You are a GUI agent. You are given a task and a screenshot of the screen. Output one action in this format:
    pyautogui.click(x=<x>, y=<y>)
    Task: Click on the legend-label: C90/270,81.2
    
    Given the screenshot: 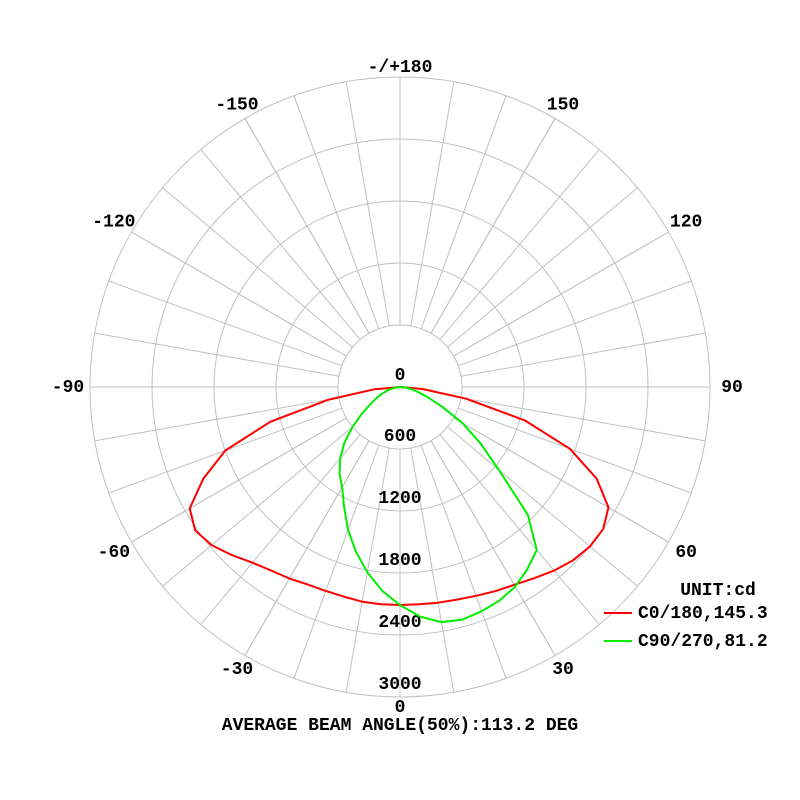 What is the action you would take?
    pyautogui.click(x=703, y=642)
    